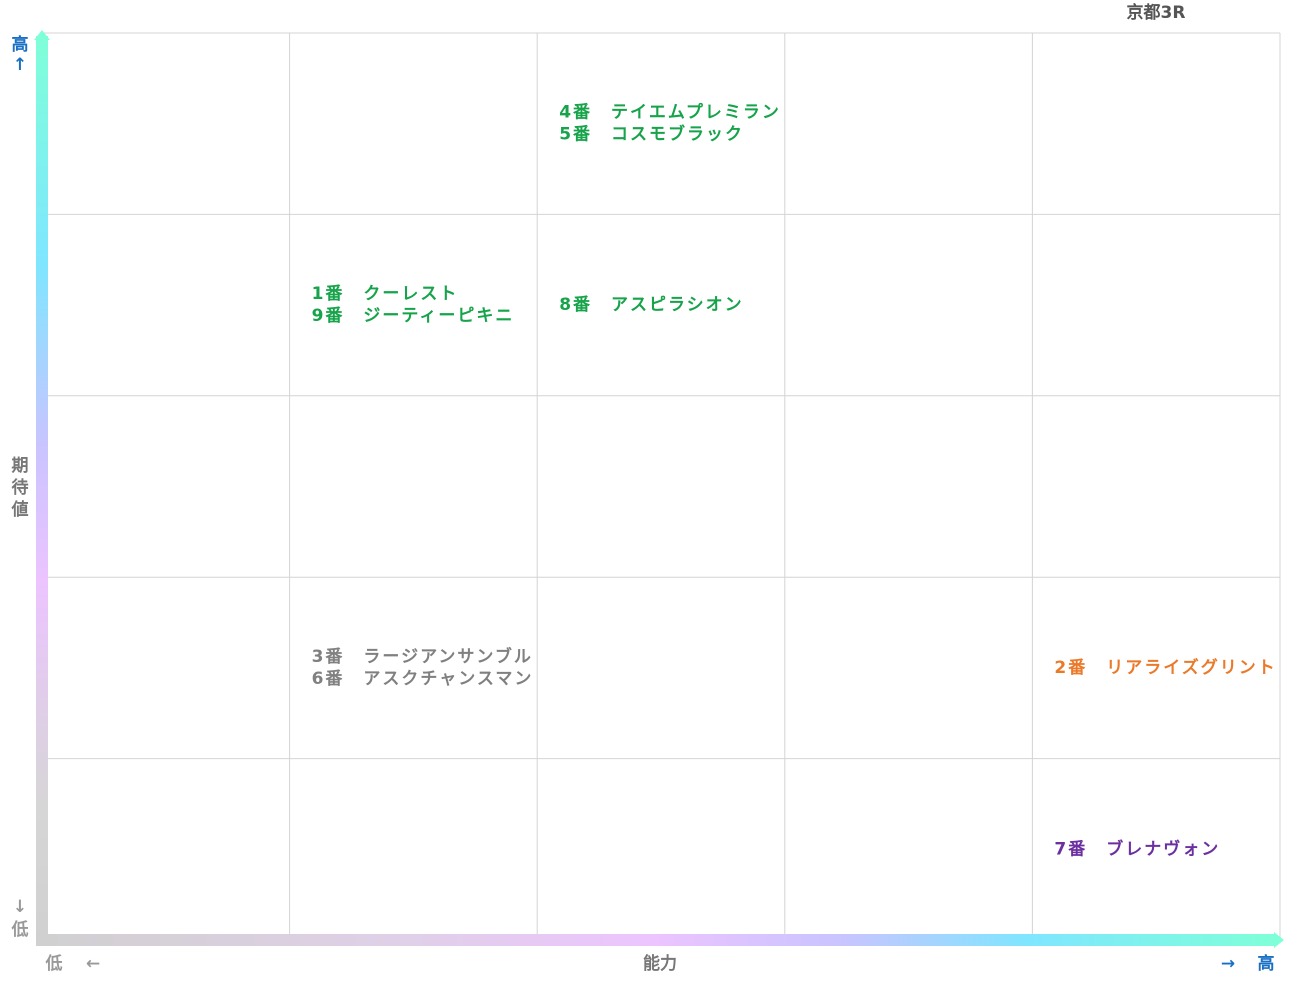 The height and width of the screenshot is (983, 1291). What do you see at coordinates (1266, 963) in the screenshot?
I see `x-high: 高` at bounding box center [1266, 963].